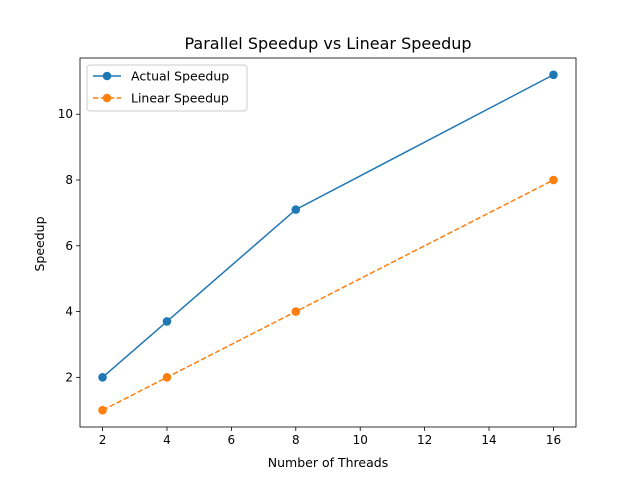 Image resolution: width=640 pixels, height=480 pixels. I want to click on x-tick-label: 14, so click(488, 440).